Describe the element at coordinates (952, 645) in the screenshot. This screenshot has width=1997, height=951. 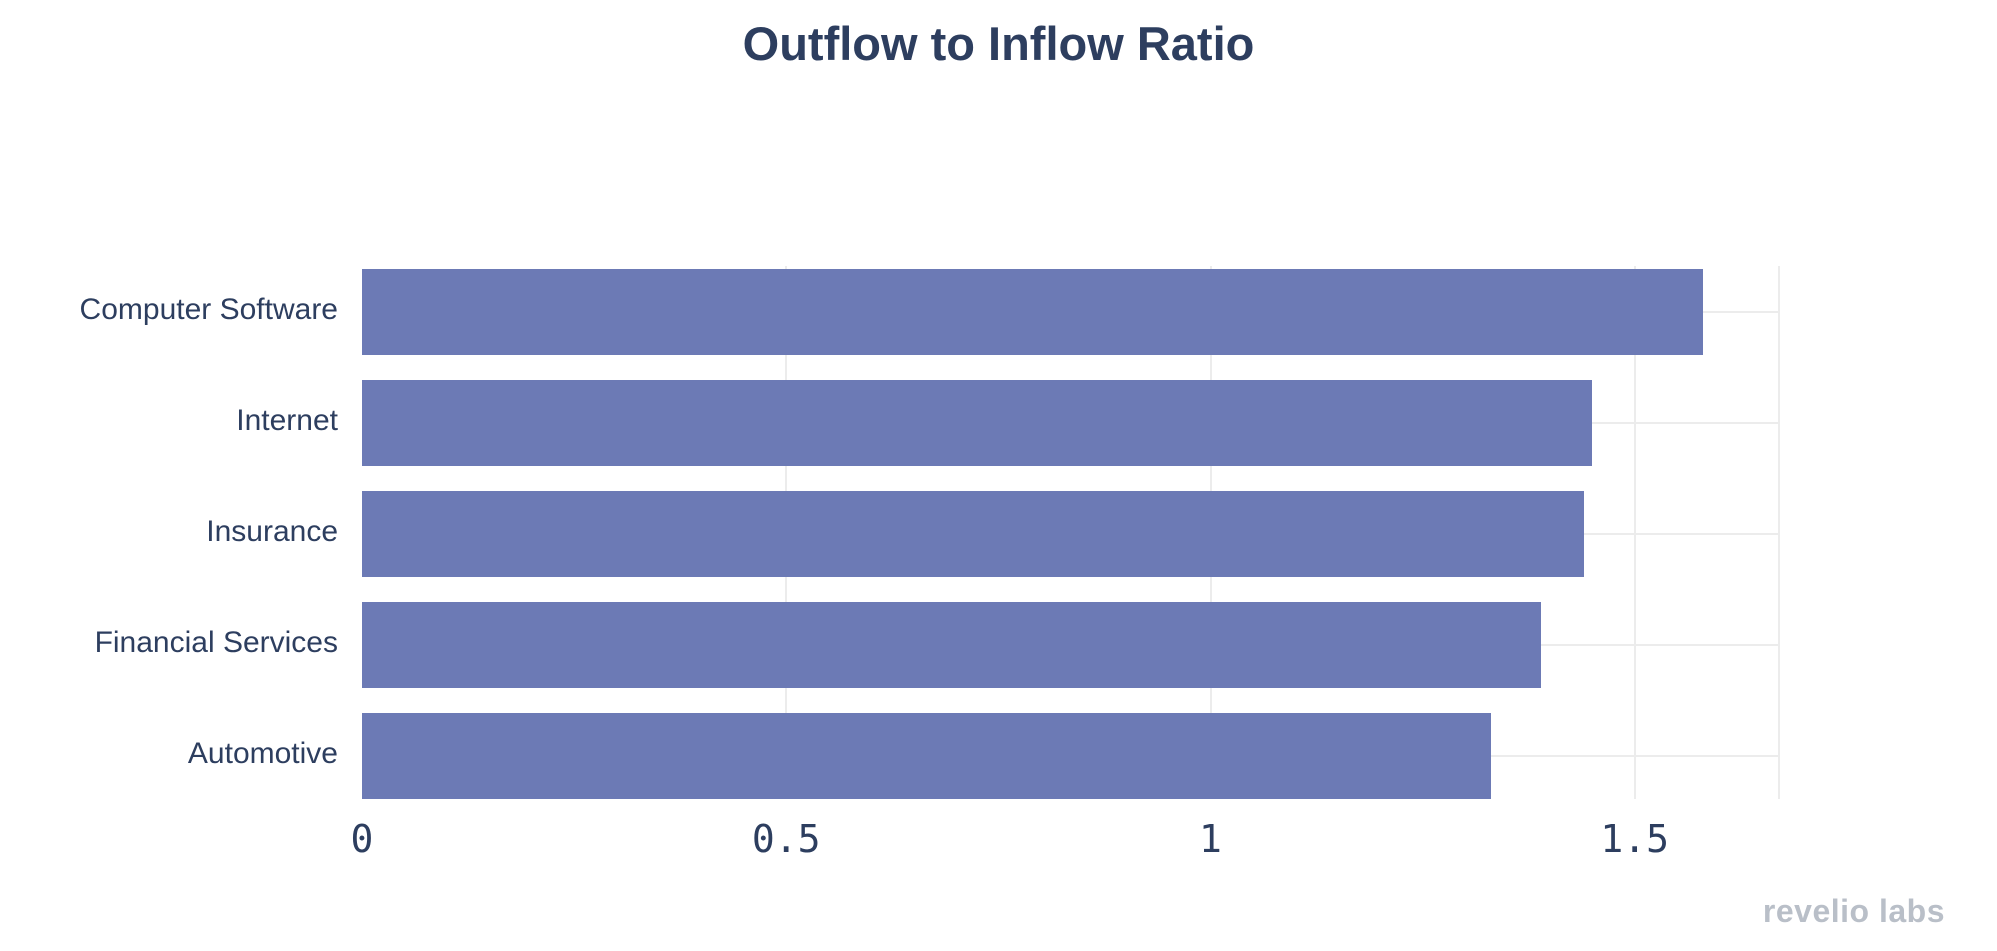
I see `bar-financial-services` at that location.